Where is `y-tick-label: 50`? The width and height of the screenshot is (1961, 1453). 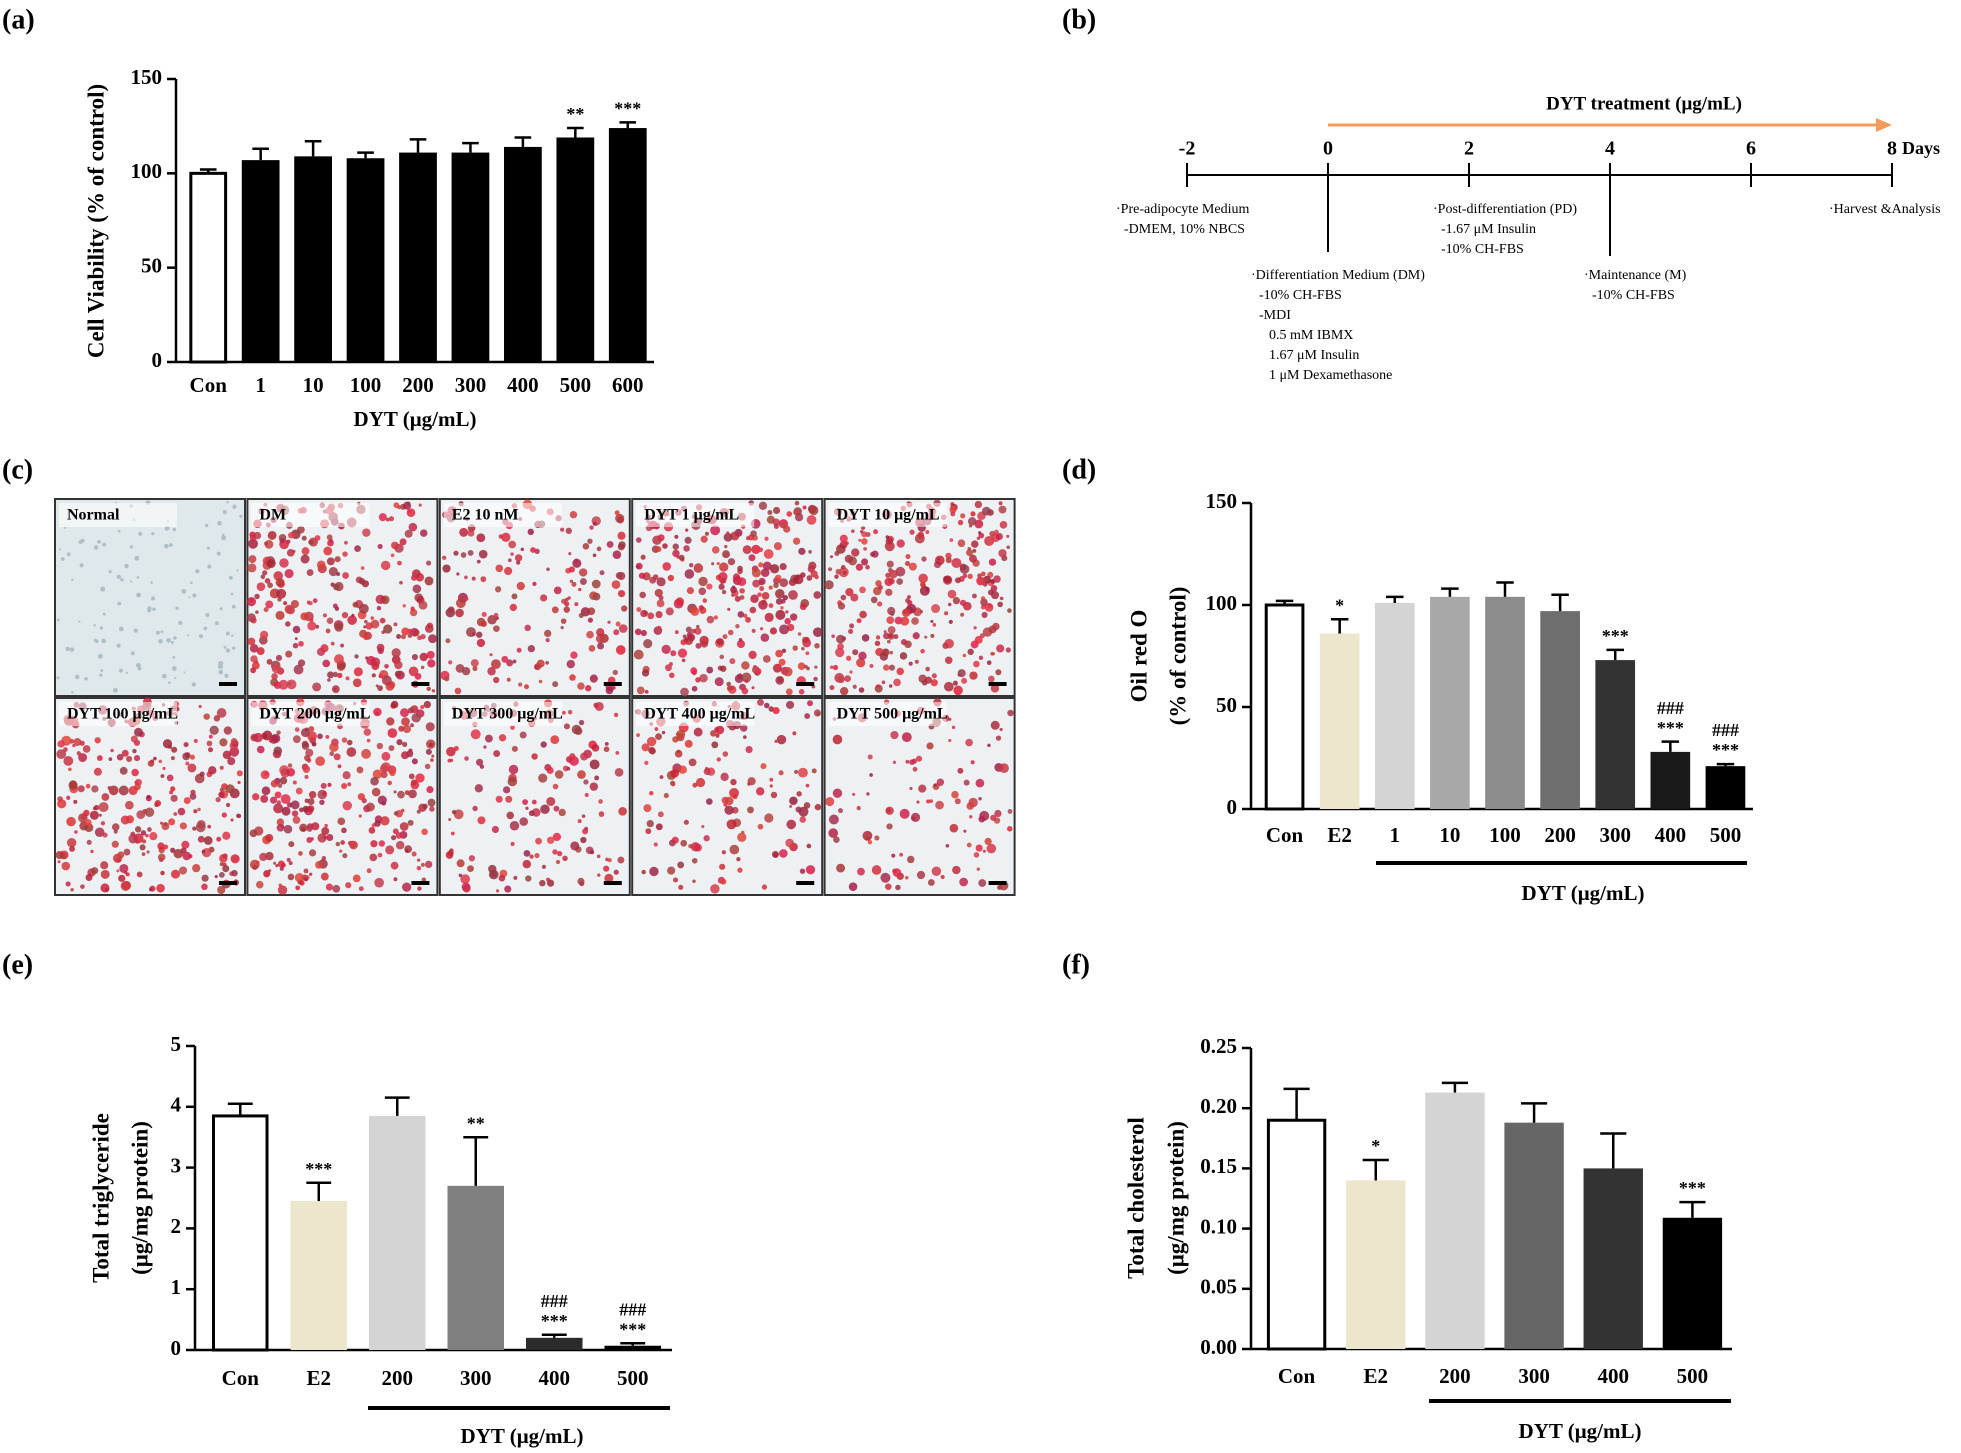 y-tick-label: 50 is located at coordinates (1226, 705).